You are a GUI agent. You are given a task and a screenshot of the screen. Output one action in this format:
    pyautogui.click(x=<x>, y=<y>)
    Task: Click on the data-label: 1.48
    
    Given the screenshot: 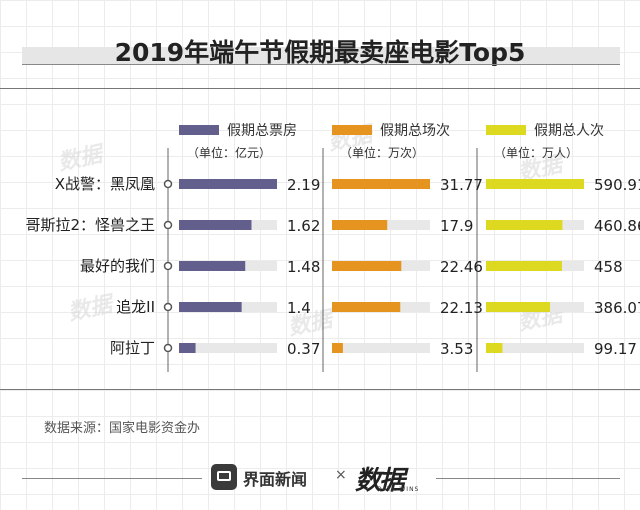 What is the action you would take?
    pyautogui.click(x=303, y=267)
    